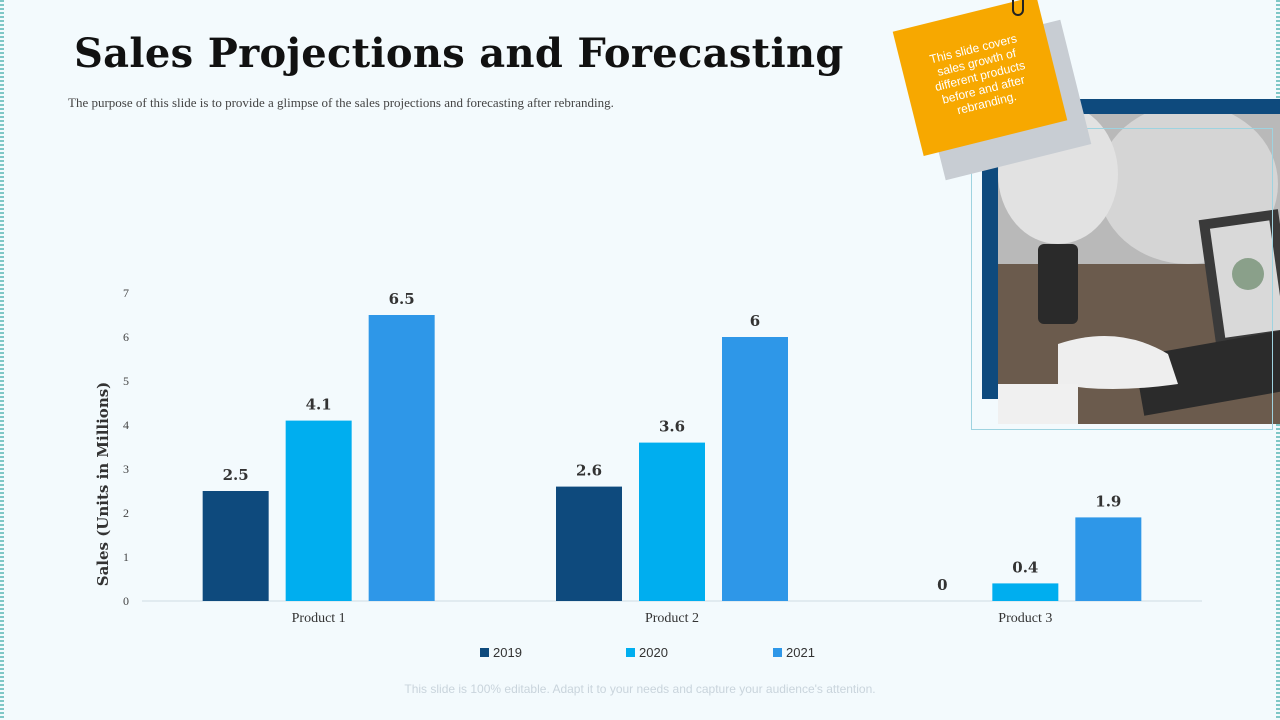  What do you see at coordinates (630, 652) in the screenshot?
I see `legend-swatch-2020` at bounding box center [630, 652].